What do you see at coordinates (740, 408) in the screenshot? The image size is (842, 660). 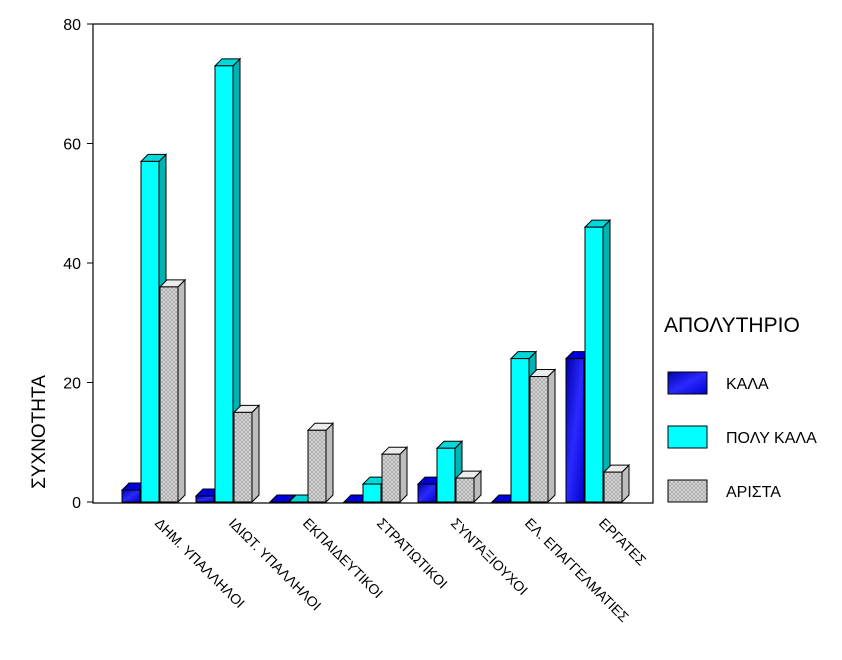 I see `legend: ΑΠΟΛΥΤΗΡΙΟ ΚΑΛΑ ΠΟΛΥ ΚΑΛΑ ΑΡΙΣΤΑ` at bounding box center [740, 408].